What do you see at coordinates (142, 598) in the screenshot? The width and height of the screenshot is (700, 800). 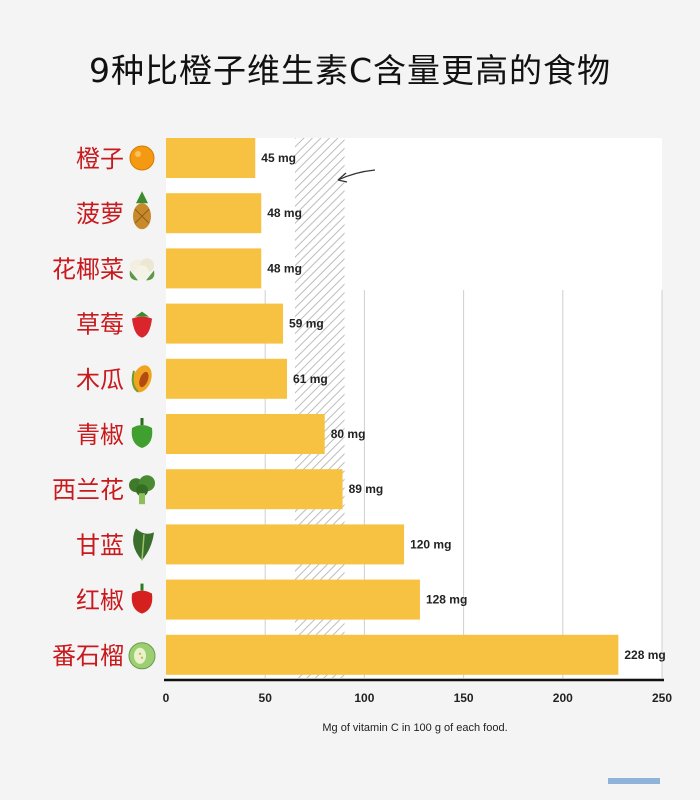 I see `red-pepper-icon` at bounding box center [142, 598].